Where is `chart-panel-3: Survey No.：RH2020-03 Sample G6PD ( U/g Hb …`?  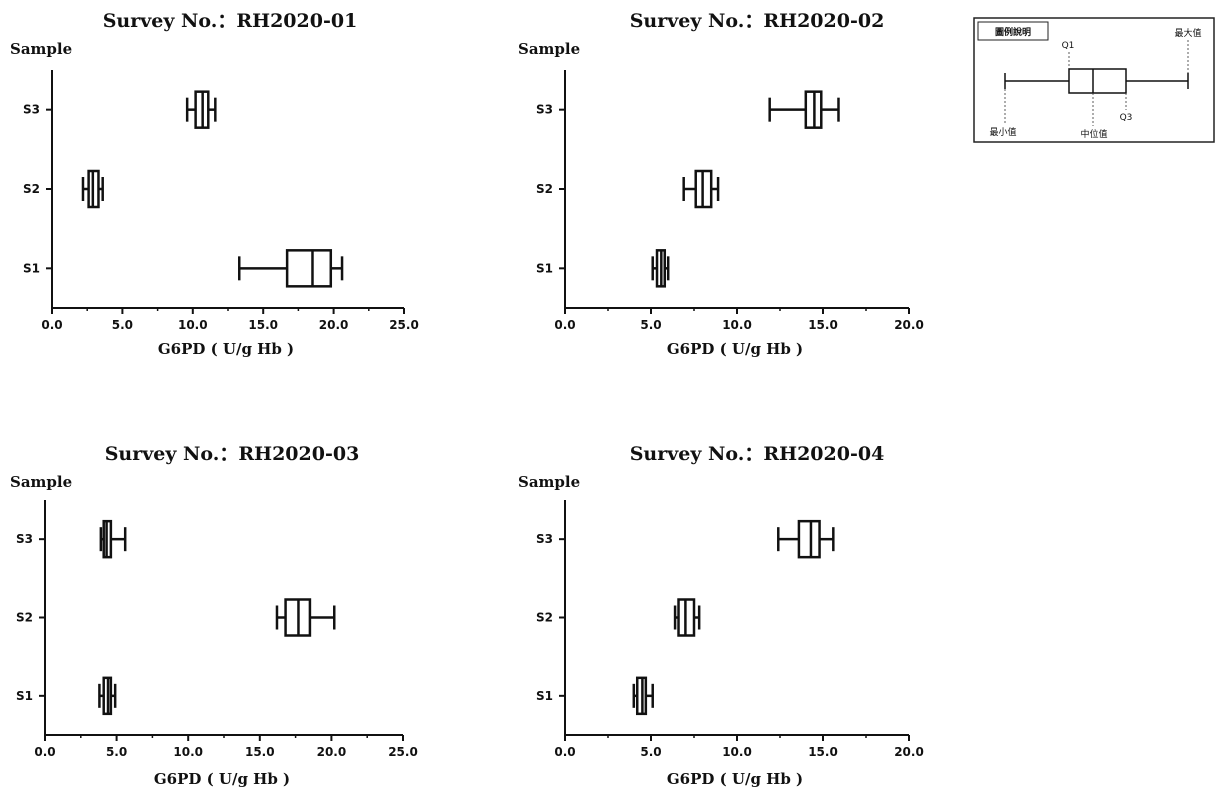
chart-panel-3: Survey No.：RH2020-03 Sample G6PD ( U/g Hb … is located at coordinates (214, 615).